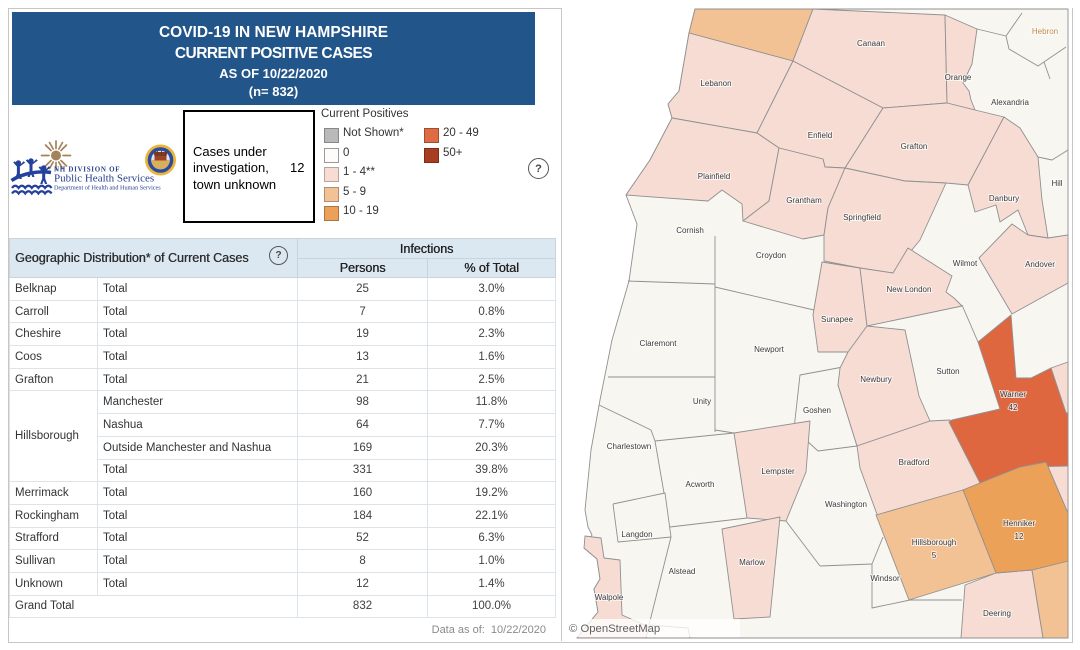 This screenshot has height=650, width=1080. I want to click on svg-text: New London, so click(909, 289).